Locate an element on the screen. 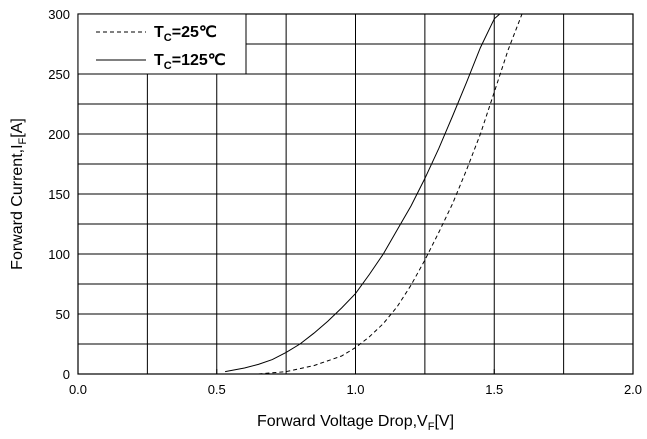 The height and width of the screenshot is (439, 647). y-tick-label: 150 is located at coordinates (59, 194).